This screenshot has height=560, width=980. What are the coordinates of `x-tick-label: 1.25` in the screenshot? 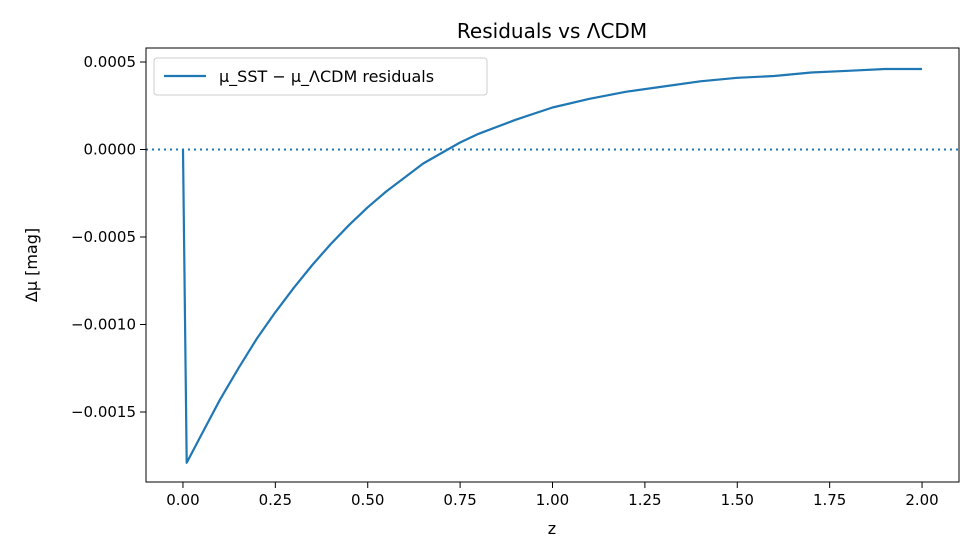 It's located at (644, 500).